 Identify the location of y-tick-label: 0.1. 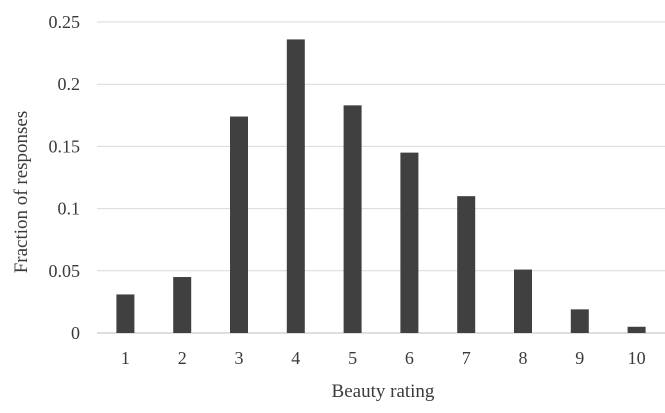
(69, 209).